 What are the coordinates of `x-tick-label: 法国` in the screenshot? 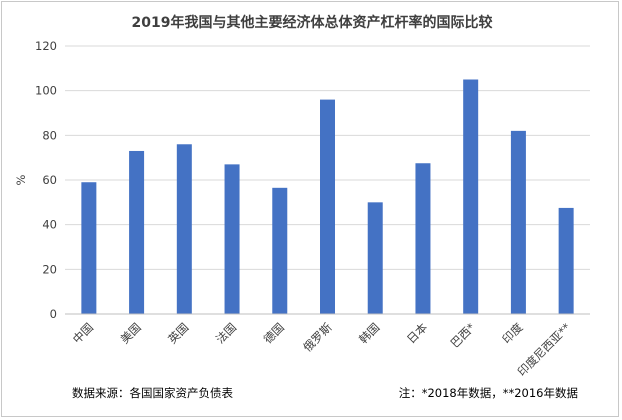 It's located at (226, 333).